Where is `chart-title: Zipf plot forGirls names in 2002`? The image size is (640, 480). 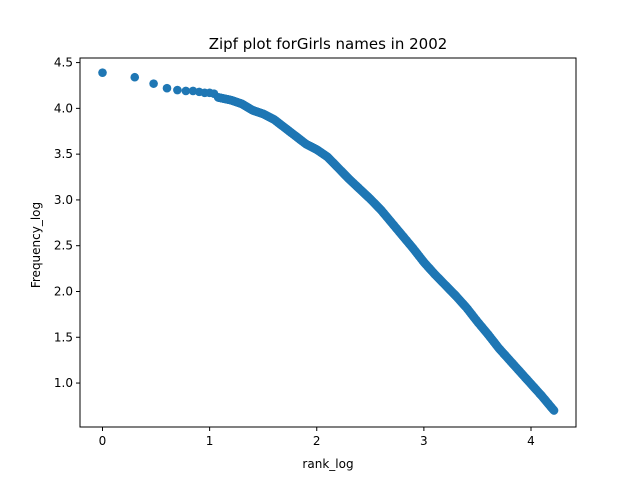 chart-title: Zipf plot forGirls names in 2002 is located at coordinates (328, 44).